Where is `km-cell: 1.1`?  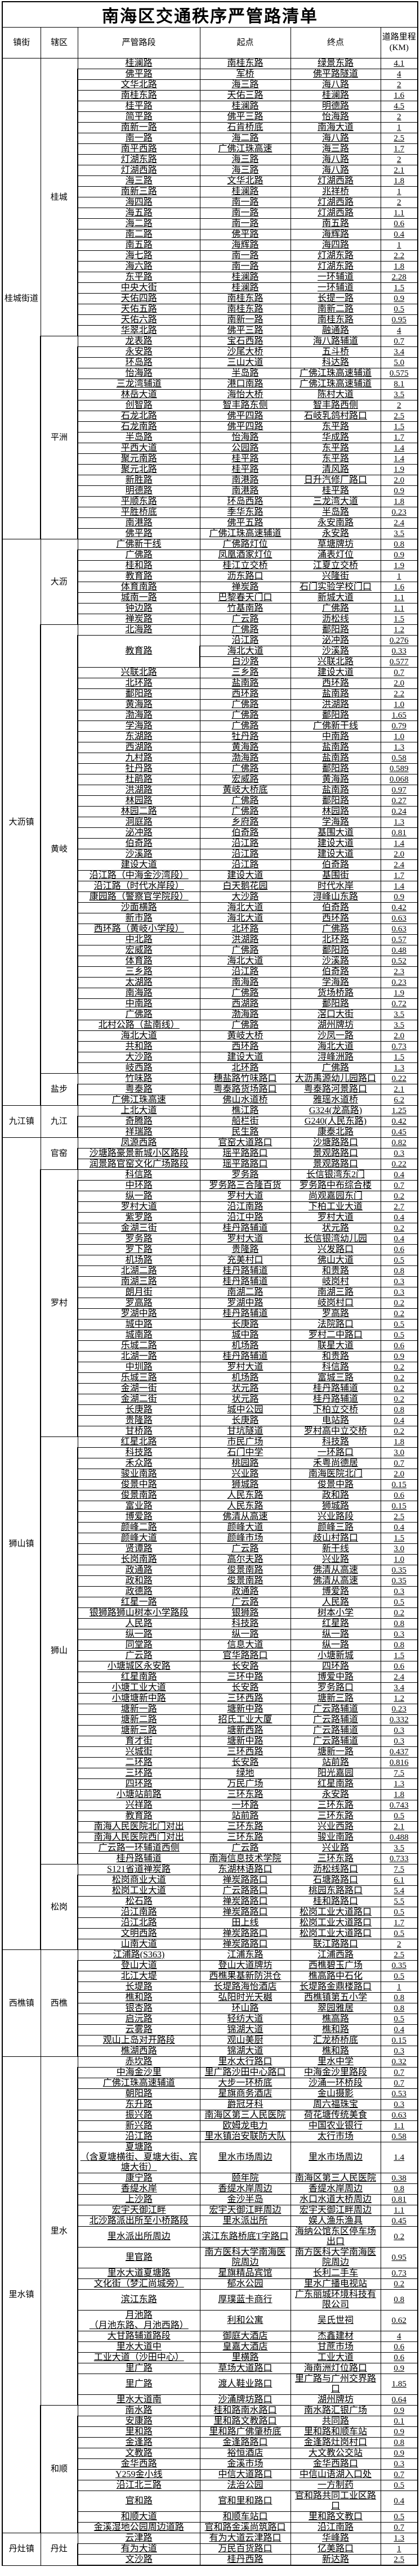 km-cell: 1.1 is located at coordinates (399, 2210).